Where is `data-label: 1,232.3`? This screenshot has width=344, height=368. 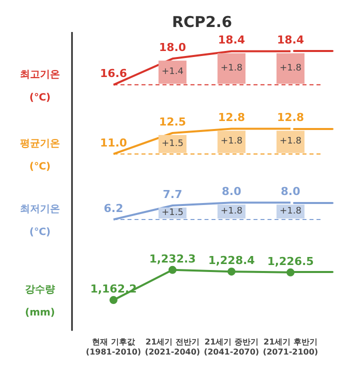 data-label: 1,232.3 is located at coordinates (172, 259).